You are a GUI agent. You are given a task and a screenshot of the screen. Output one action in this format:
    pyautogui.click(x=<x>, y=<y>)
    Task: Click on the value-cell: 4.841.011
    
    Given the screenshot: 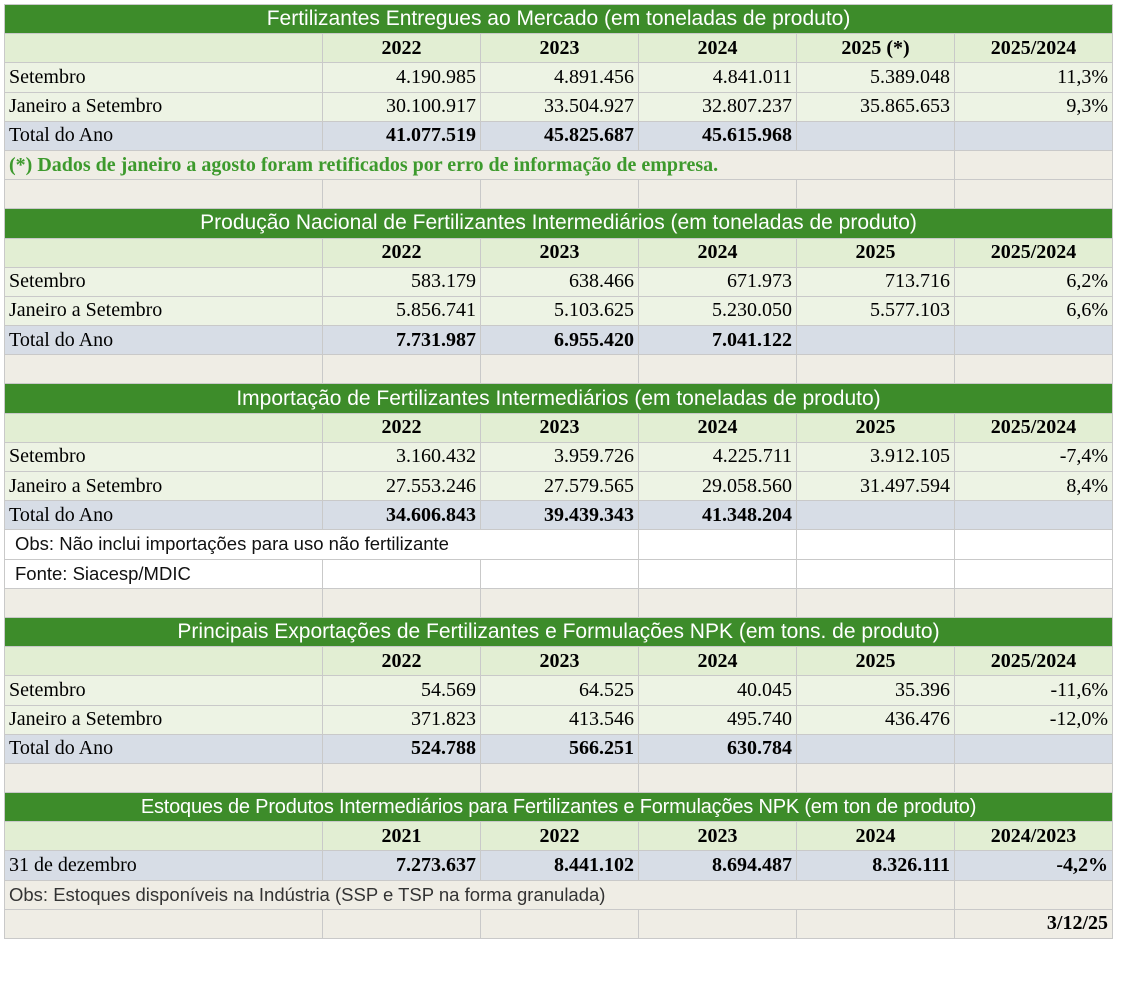 What is the action you would take?
    pyautogui.click(x=717, y=77)
    